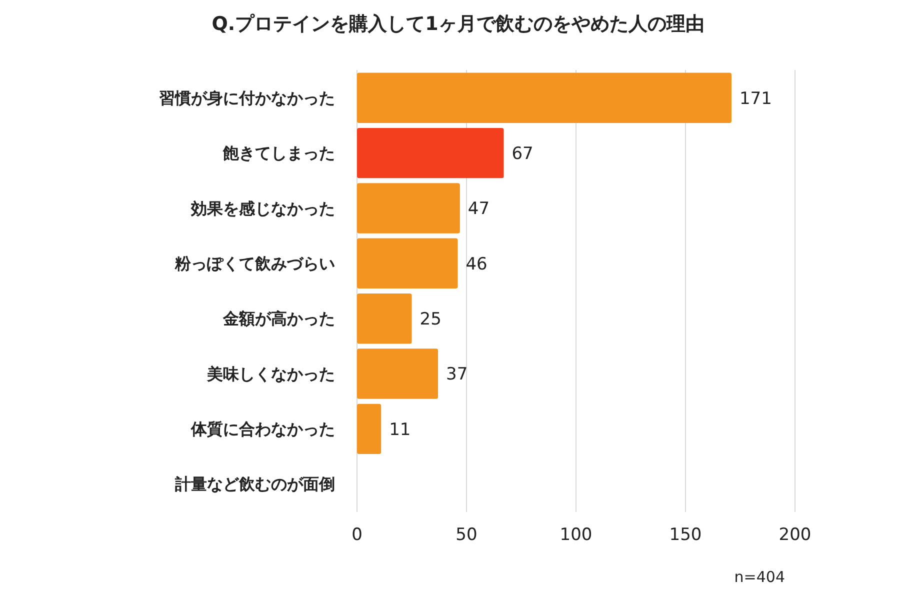 The image size is (916, 596). What do you see at coordinates (576, 535) in the screenshot?
I see `x-tick-label: 100` at bounding box center [576, 535].